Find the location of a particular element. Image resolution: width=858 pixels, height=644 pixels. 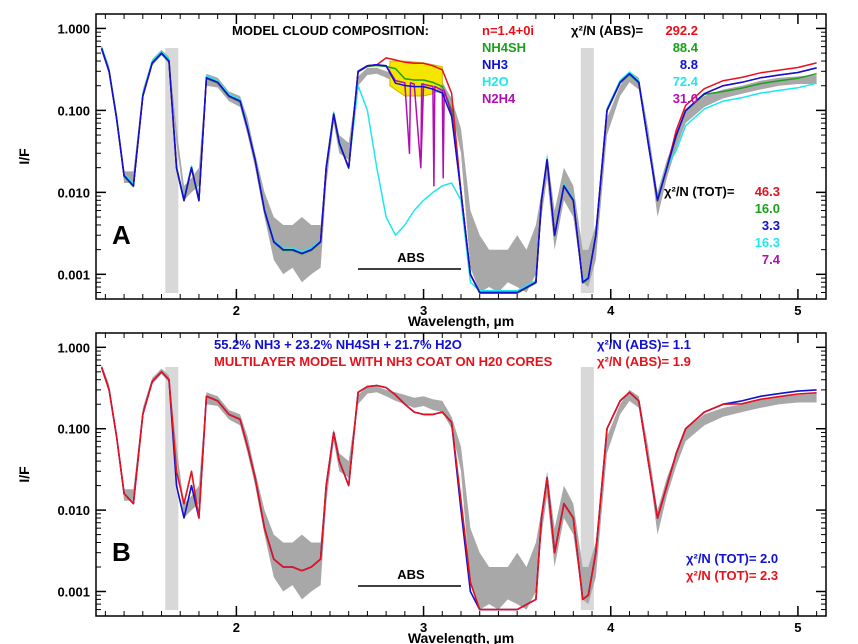

chi-tot-red: 46.3 is located at coordinates (767, 191).